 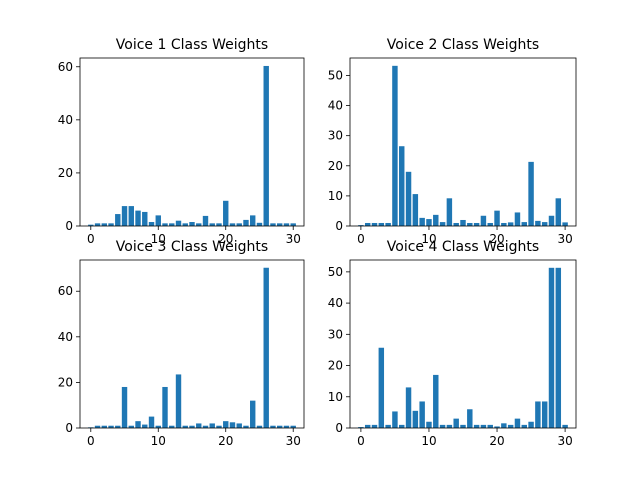 I want to click on y-tick-label: 10, so click(x=335, y=397).